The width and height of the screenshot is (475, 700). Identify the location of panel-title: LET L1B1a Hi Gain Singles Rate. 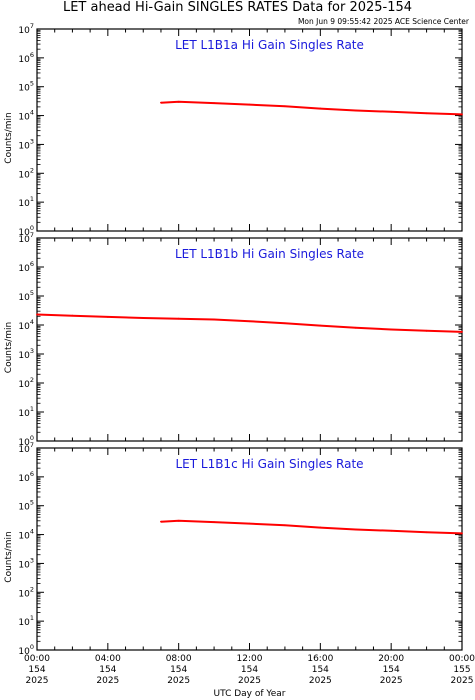
(269, 45).